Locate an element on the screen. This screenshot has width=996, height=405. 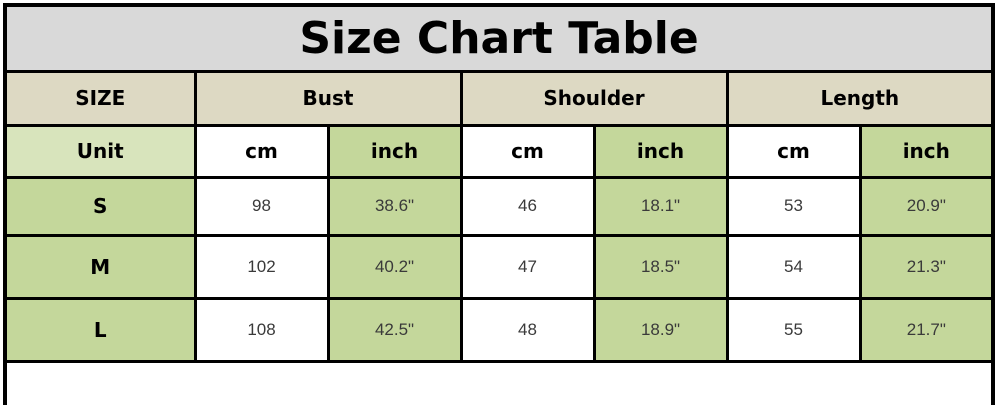
col-header-length: Length is located at coordinates (860, 98).